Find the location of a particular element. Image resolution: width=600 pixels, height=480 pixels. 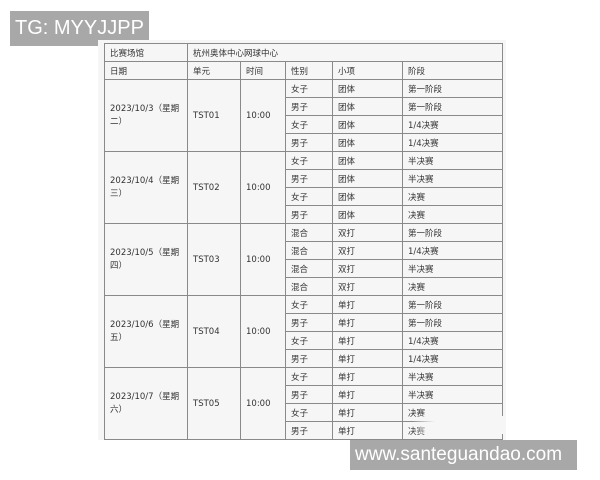

table-row: 男子 团体 半决赛 is located at coordinates (304, 178).